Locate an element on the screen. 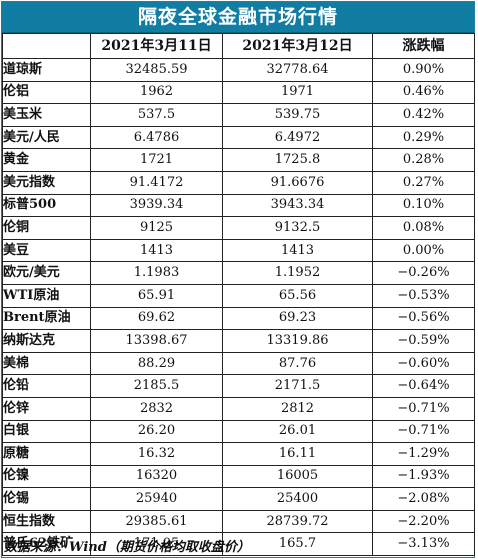  table-row: 伦锌 2832 2812 −0.71% is located at coordinates (238, 408).